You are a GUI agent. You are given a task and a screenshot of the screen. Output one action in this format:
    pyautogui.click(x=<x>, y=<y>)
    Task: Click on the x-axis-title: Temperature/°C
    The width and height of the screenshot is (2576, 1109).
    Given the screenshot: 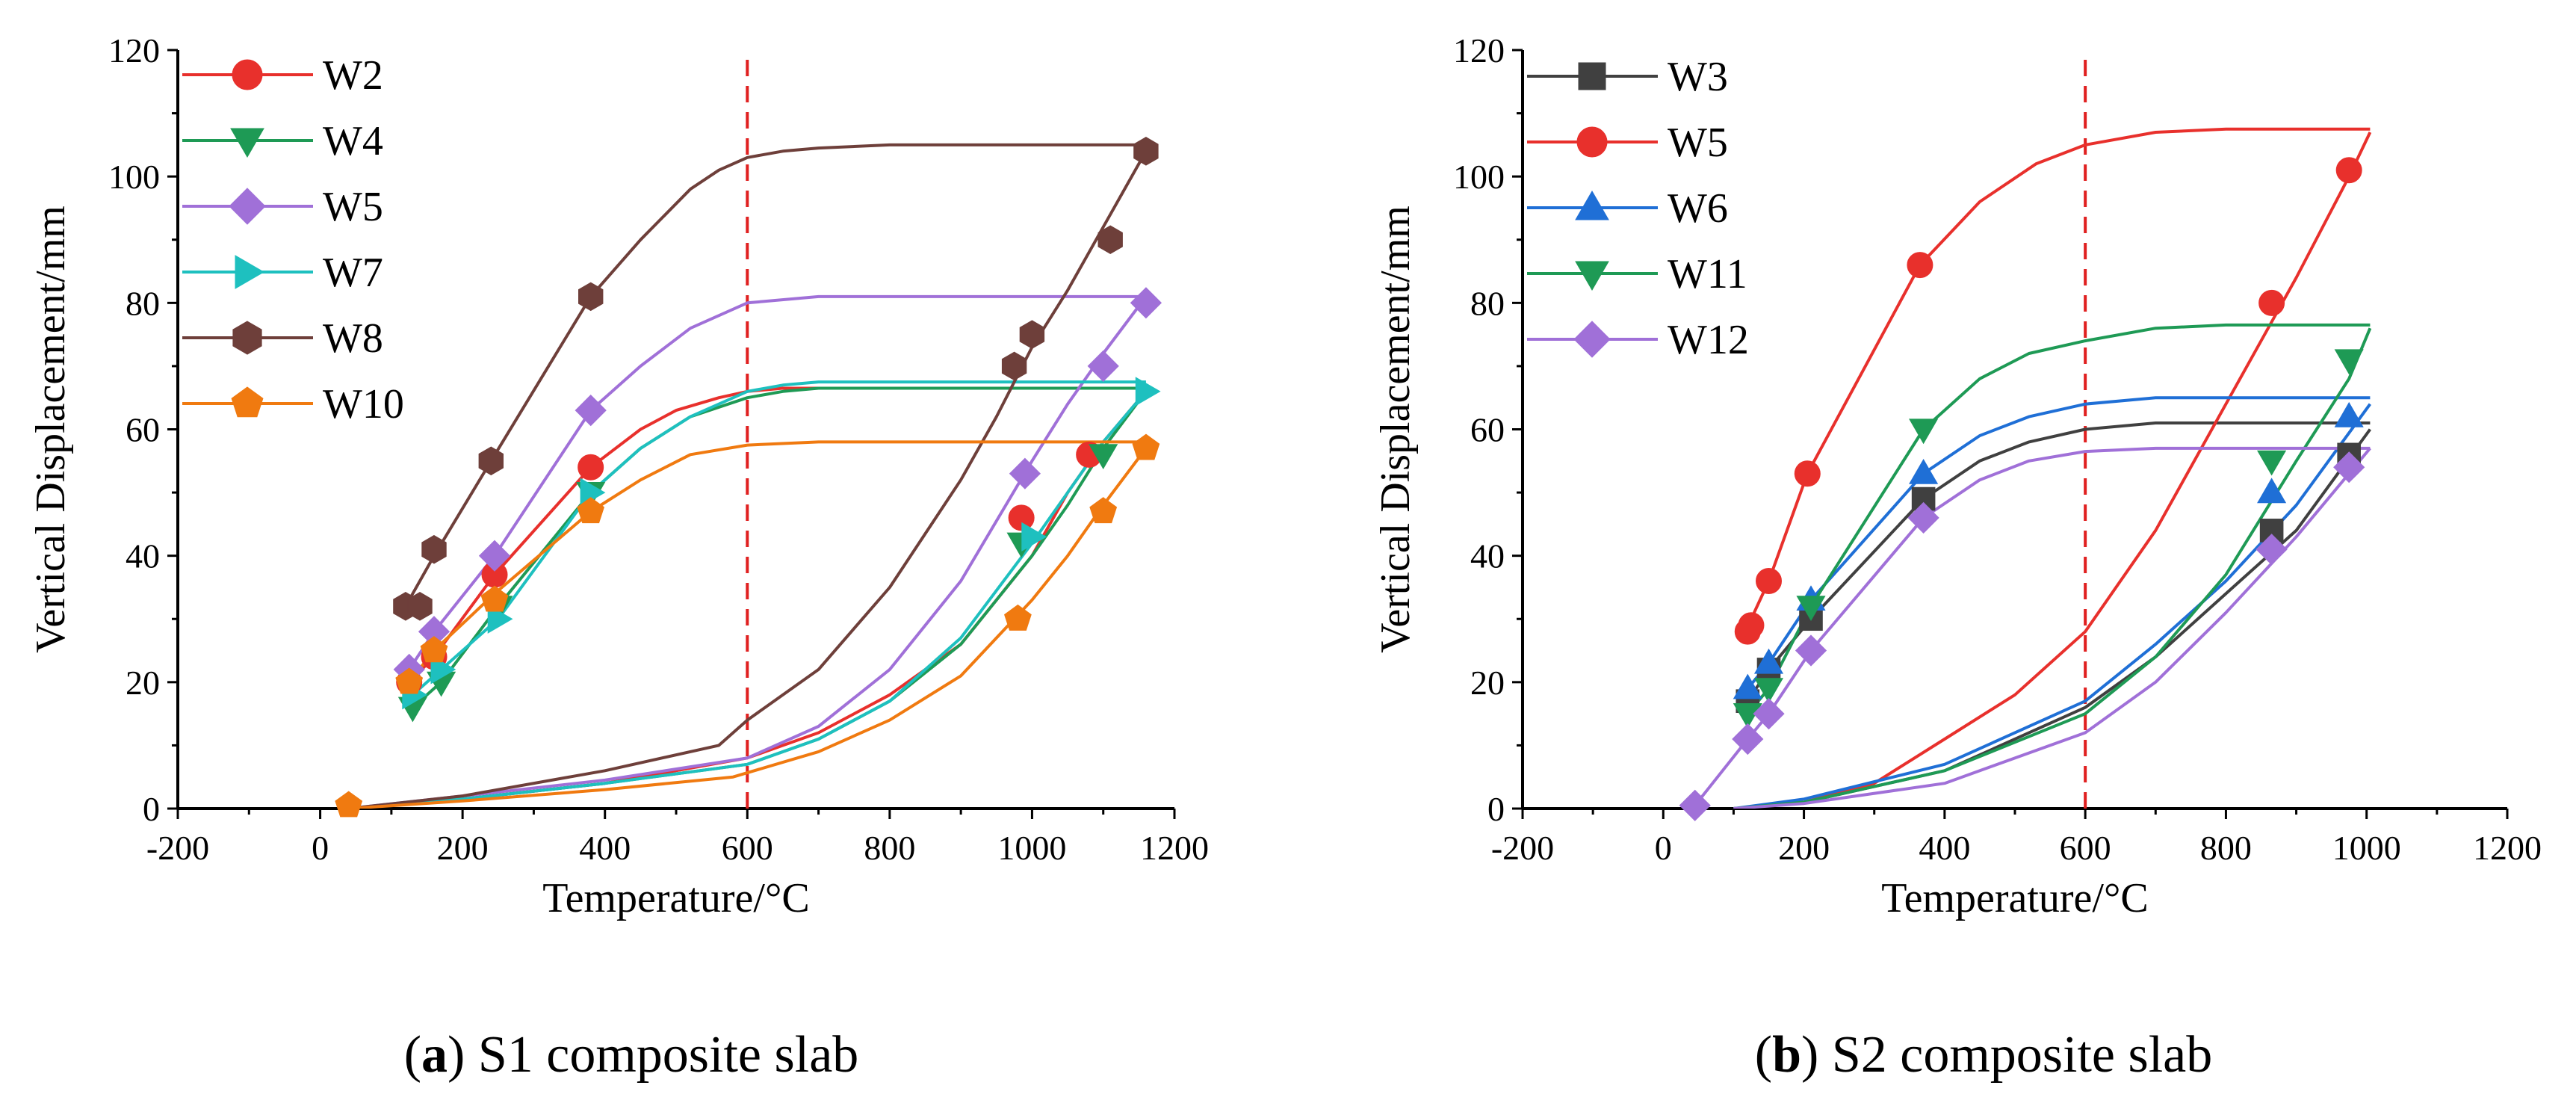 What is the action you would take?
    pyautogui.click(x=675, y=898)
    